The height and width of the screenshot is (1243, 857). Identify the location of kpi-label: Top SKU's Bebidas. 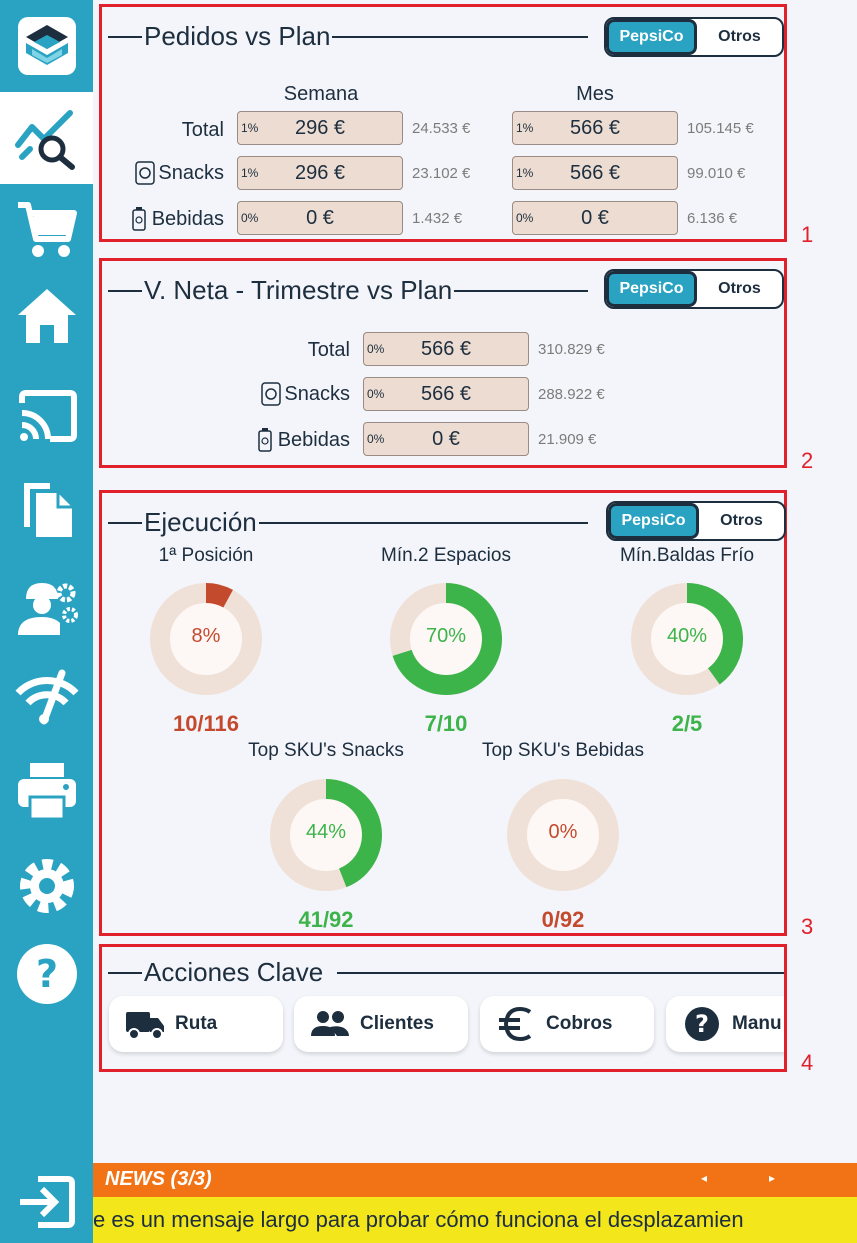
(563, 750).